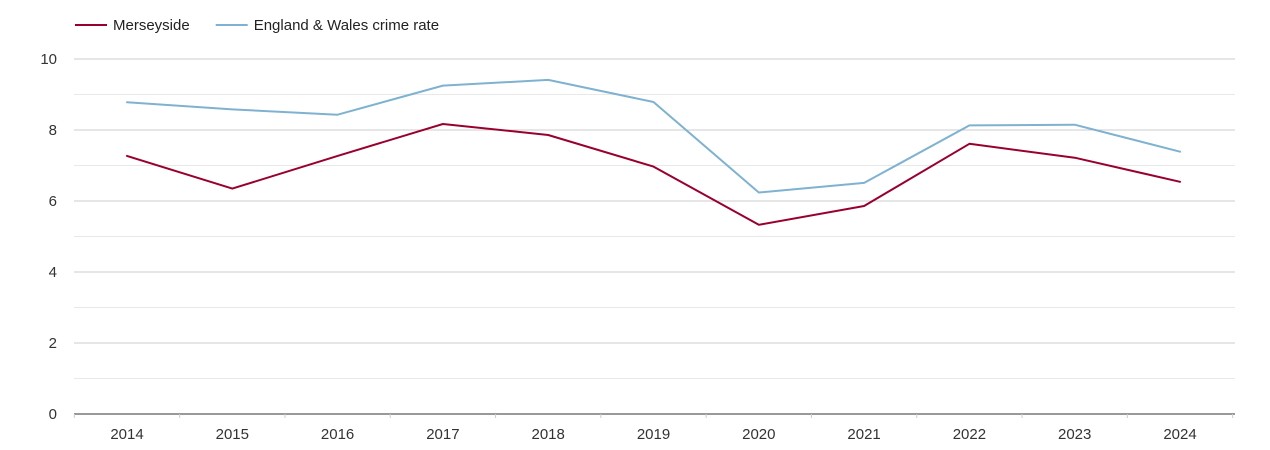  Describe the element at coordinates (758, 434) in the screenshot. I see `x-tick-label: 2020` at that location.